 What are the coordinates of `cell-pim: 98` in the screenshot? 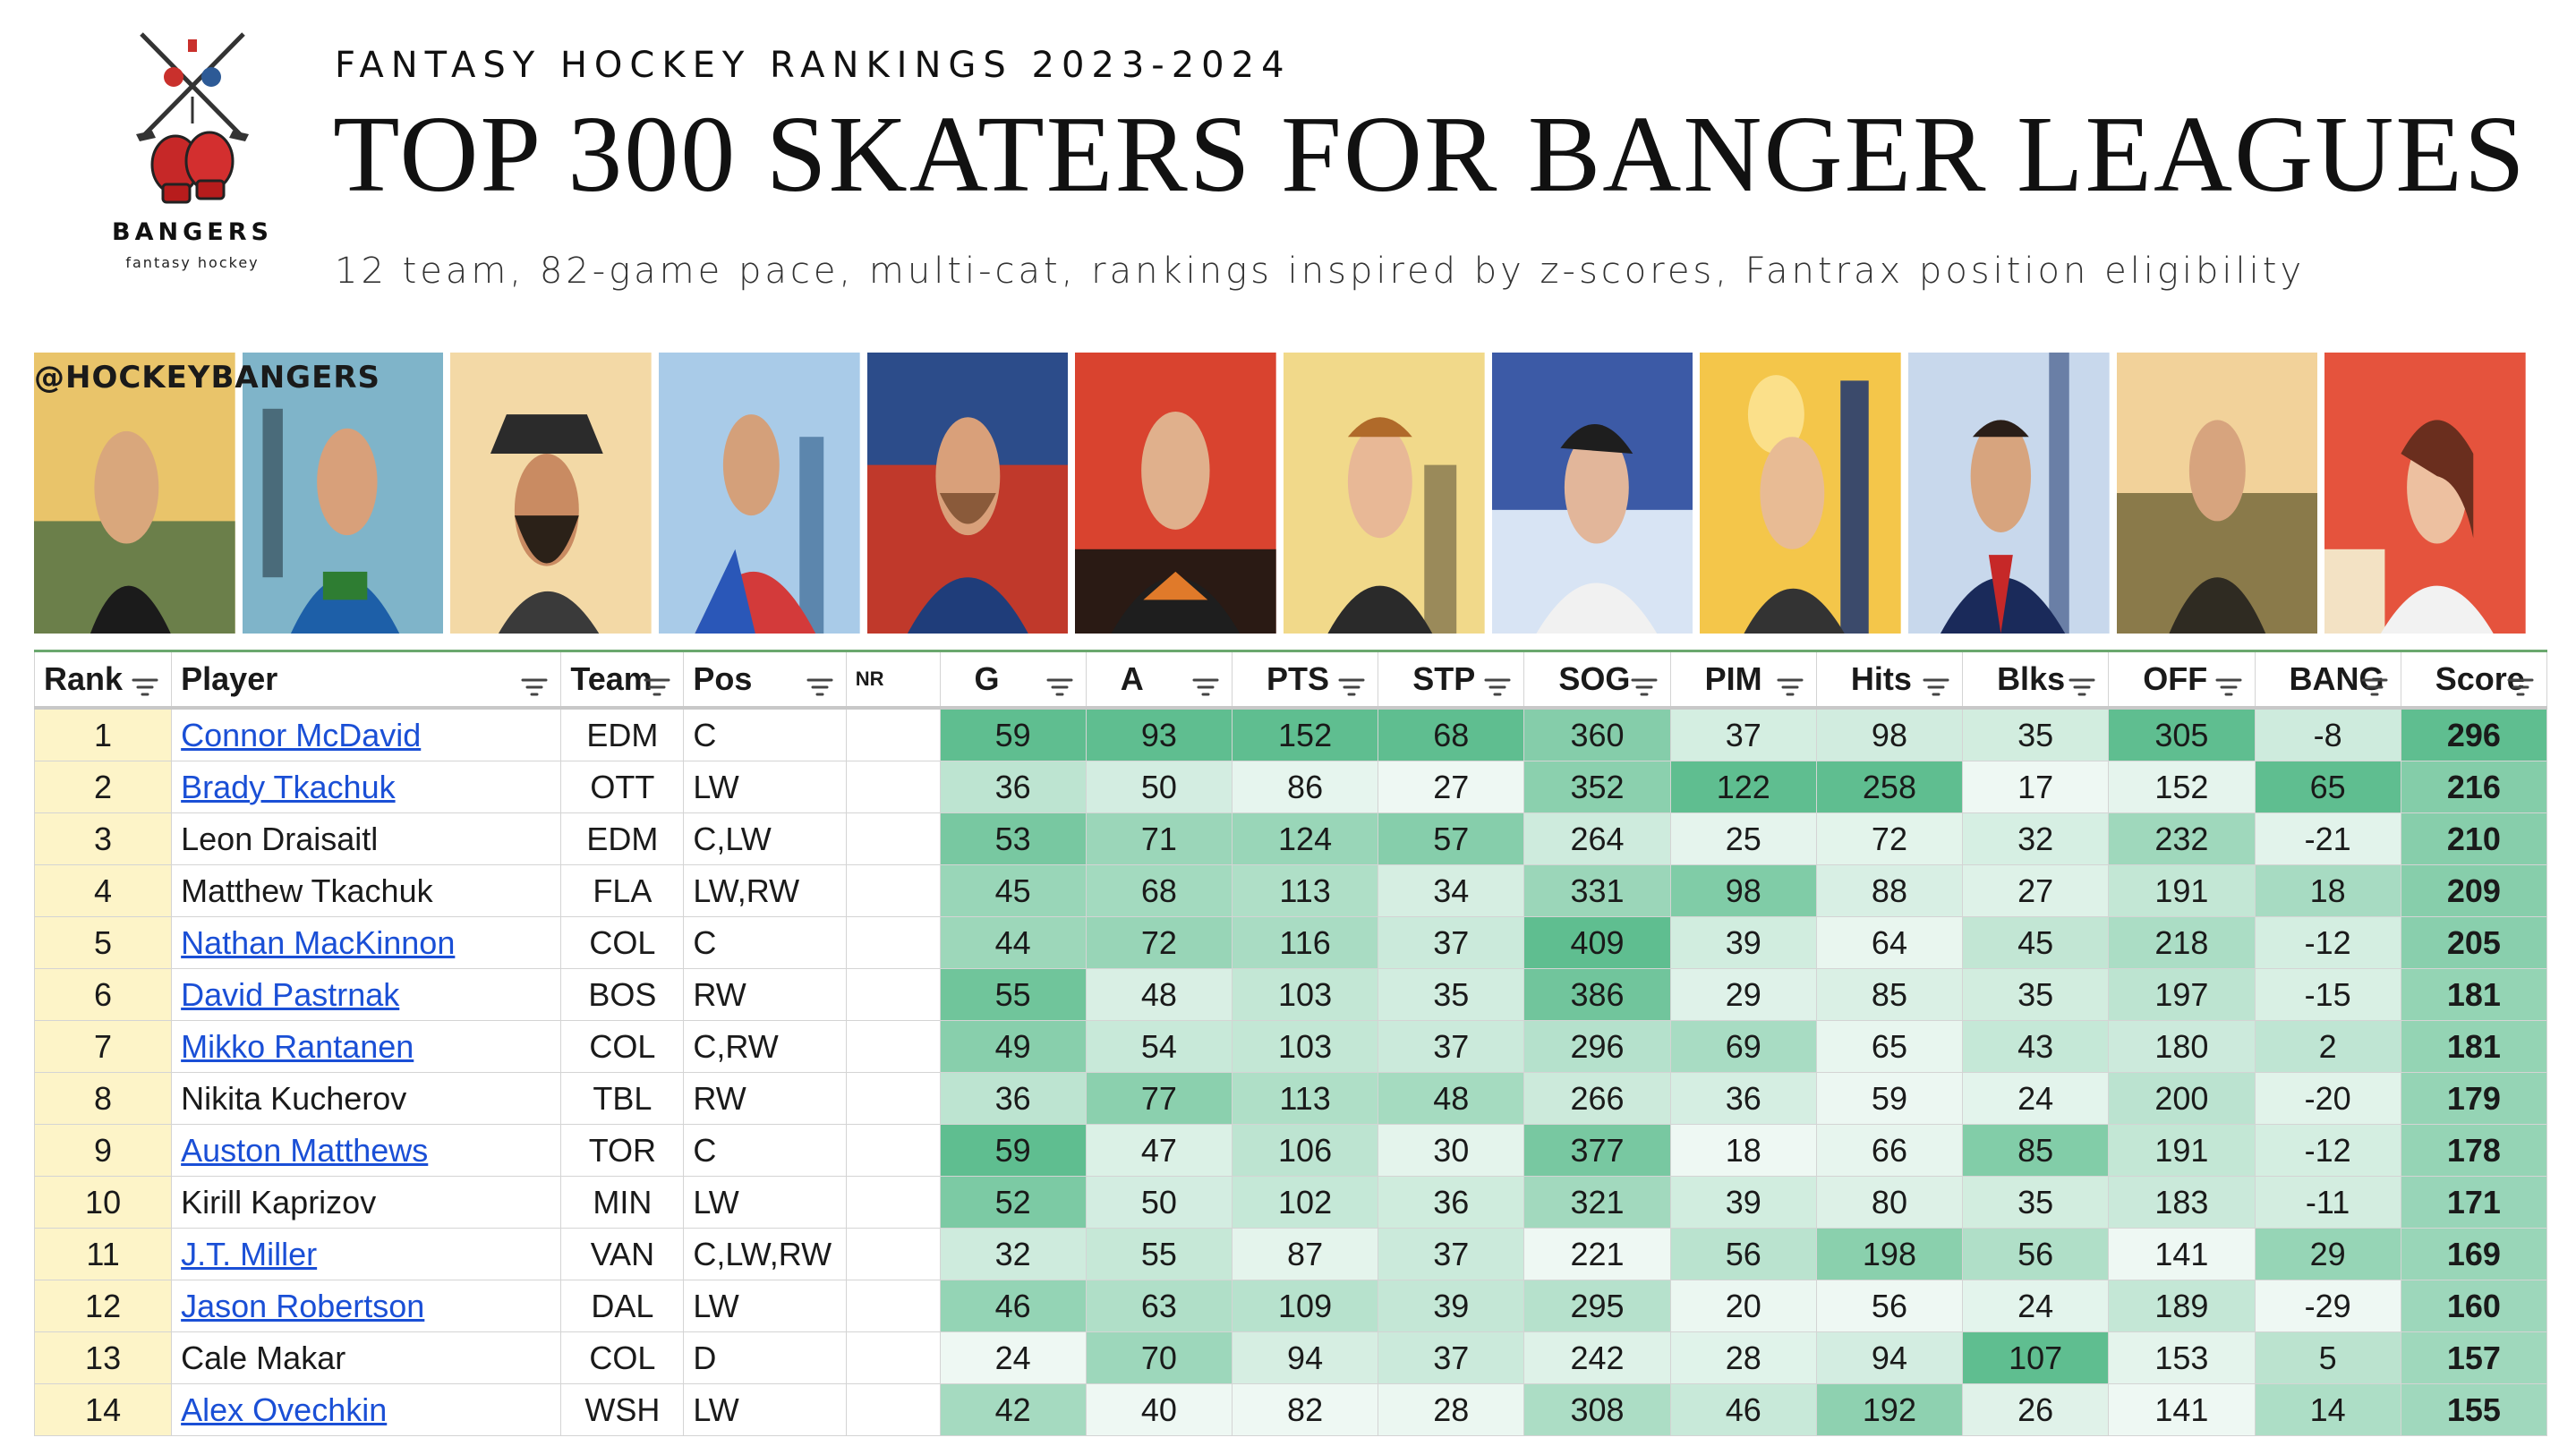 It's located at (1743, 890).